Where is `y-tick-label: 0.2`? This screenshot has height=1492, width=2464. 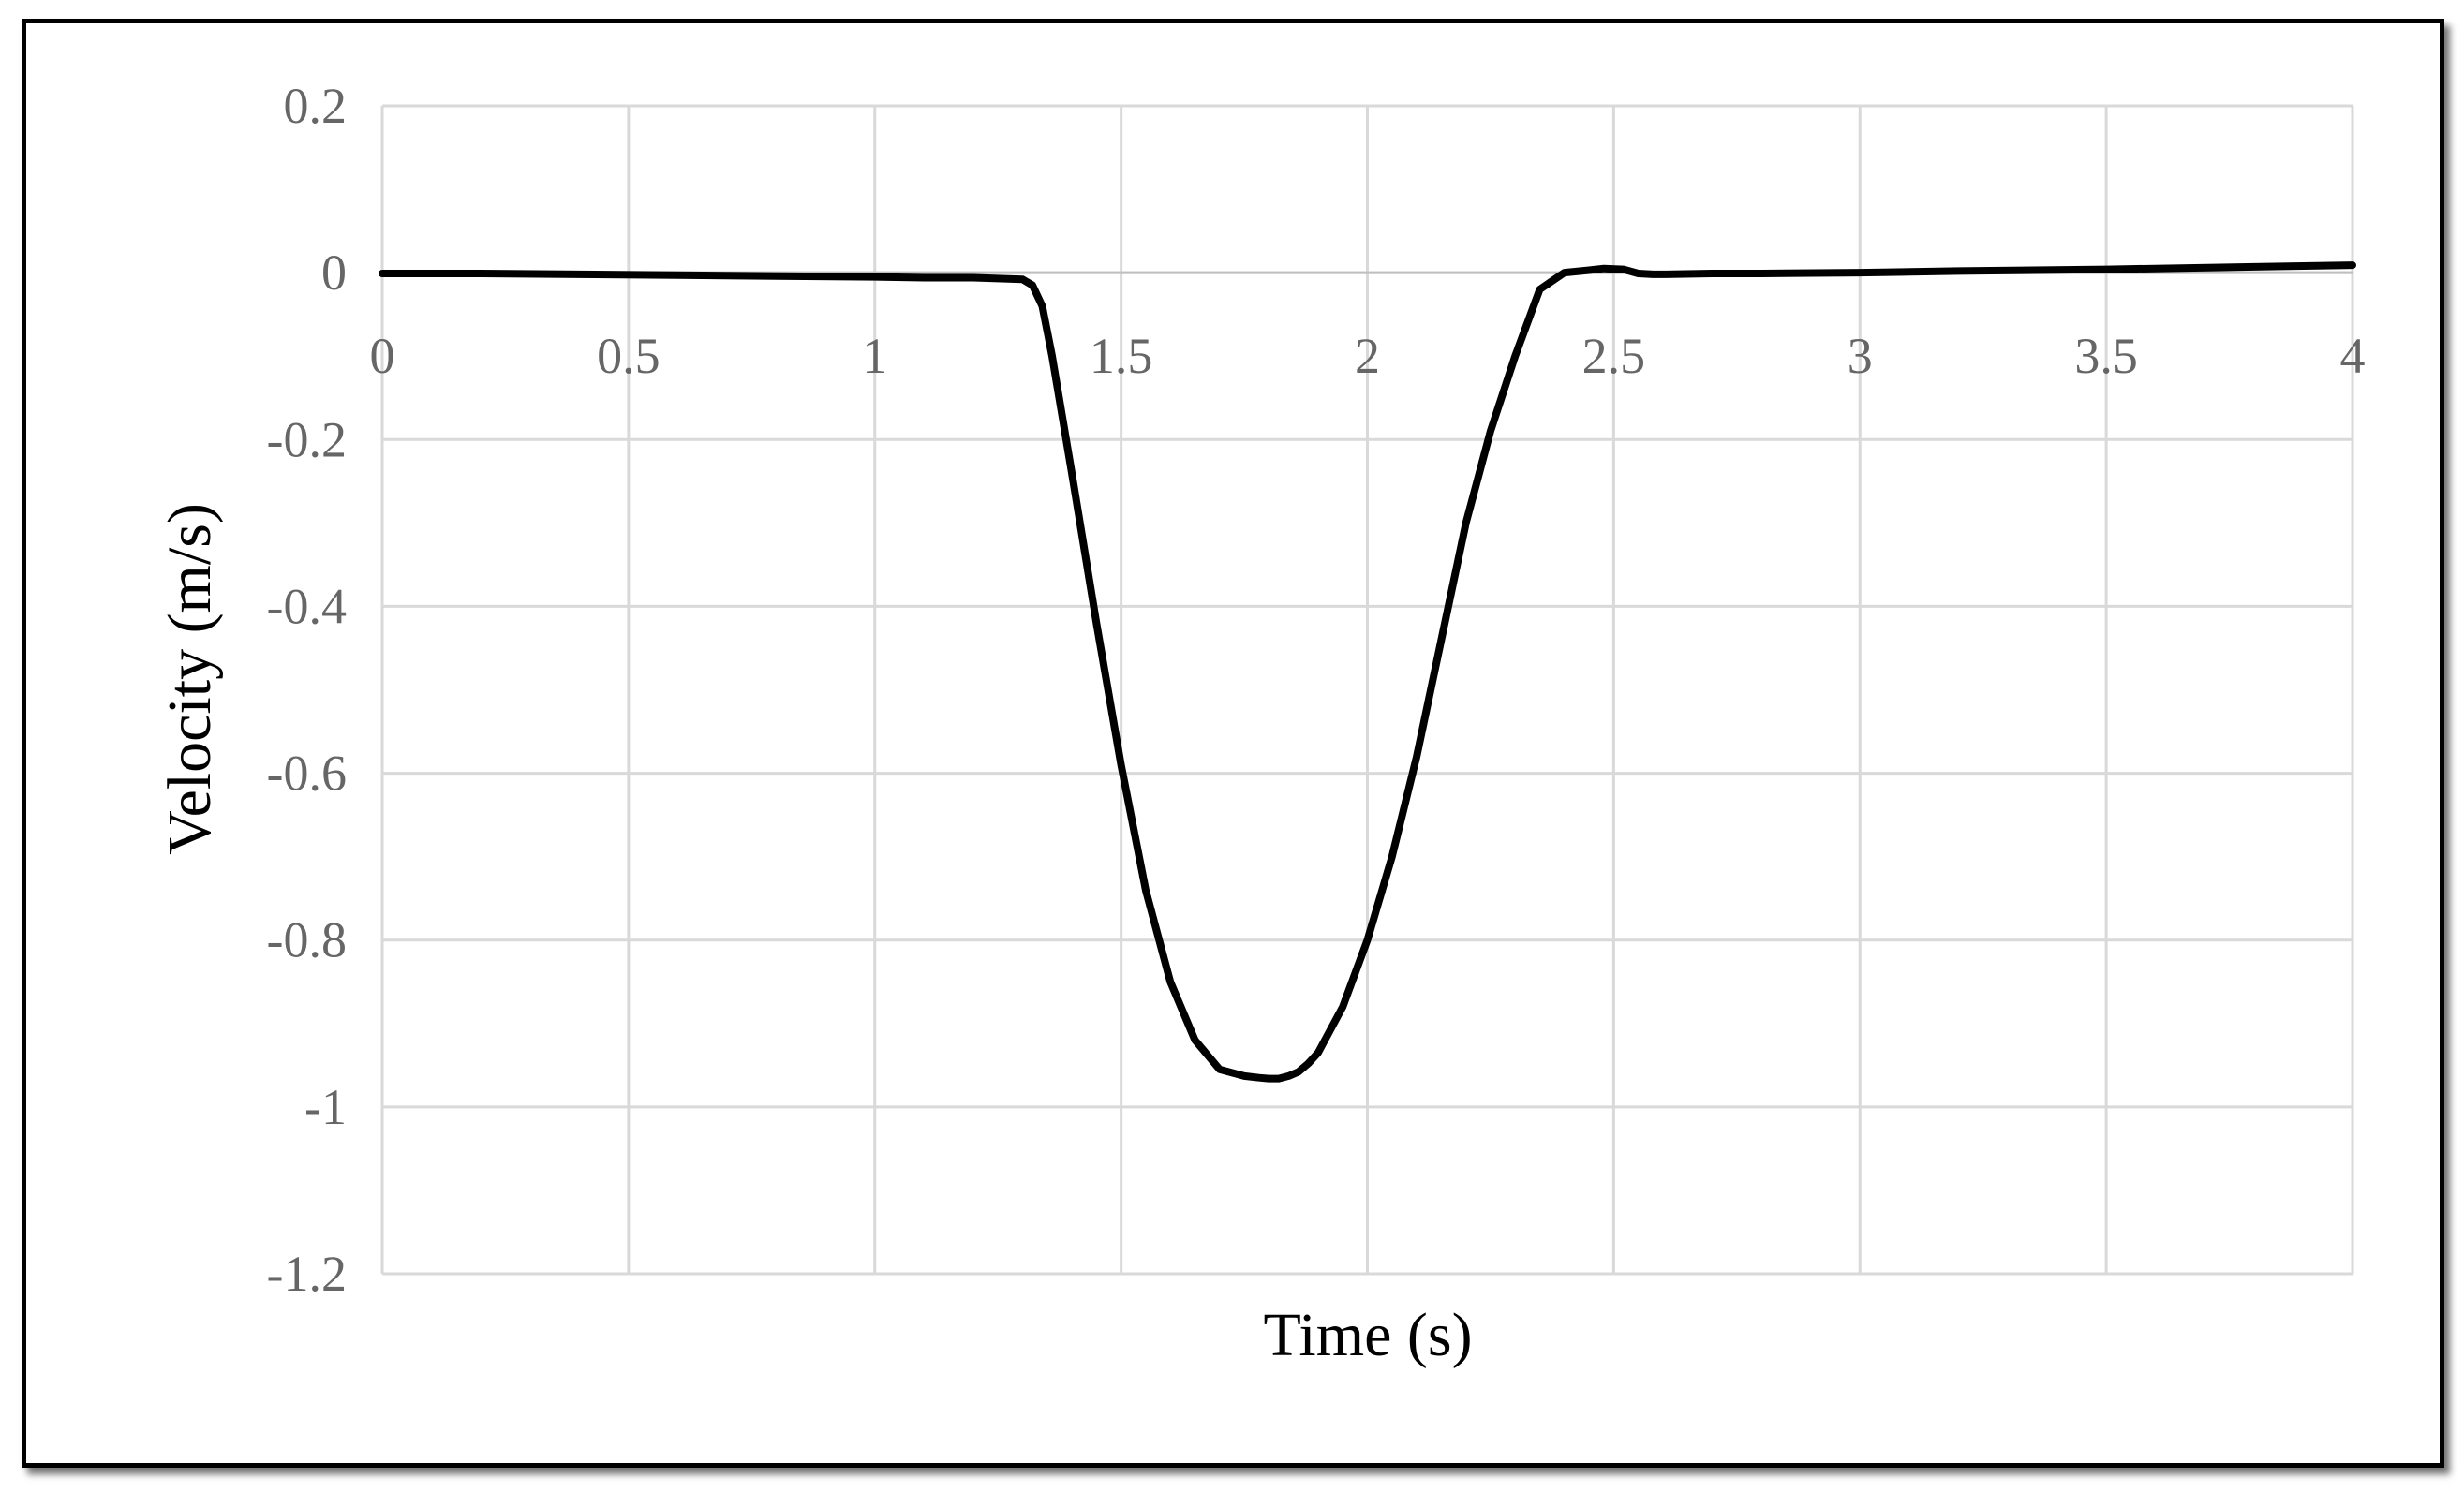 y-tick-label: 0.2 is located at coordinates (316, 106).